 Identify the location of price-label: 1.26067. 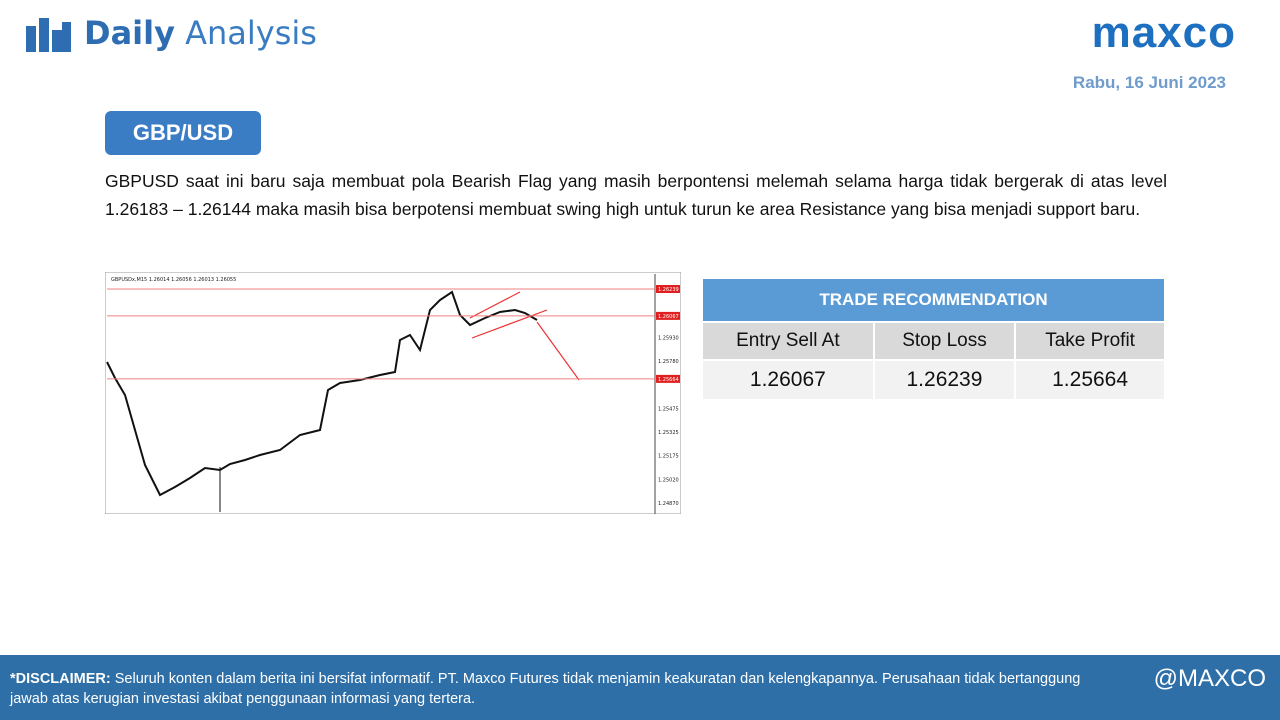
(668, 317).